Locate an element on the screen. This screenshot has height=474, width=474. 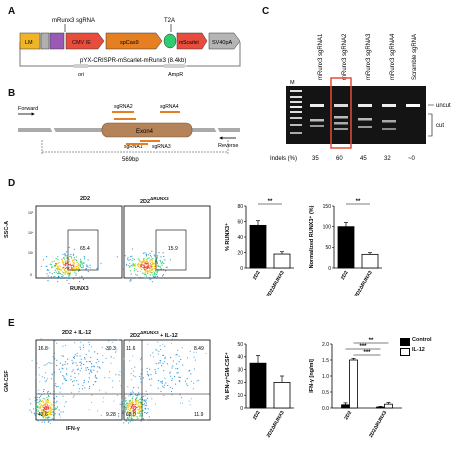
flow-plot-e-ko is located at coordinates (167, 380).